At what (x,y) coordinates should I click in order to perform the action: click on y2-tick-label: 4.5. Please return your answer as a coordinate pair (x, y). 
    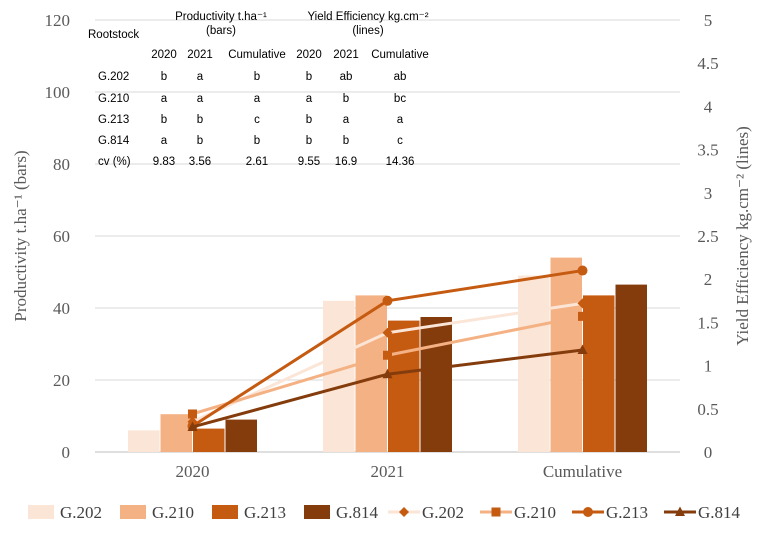
    Looking at the image, I should click on (707, 63).